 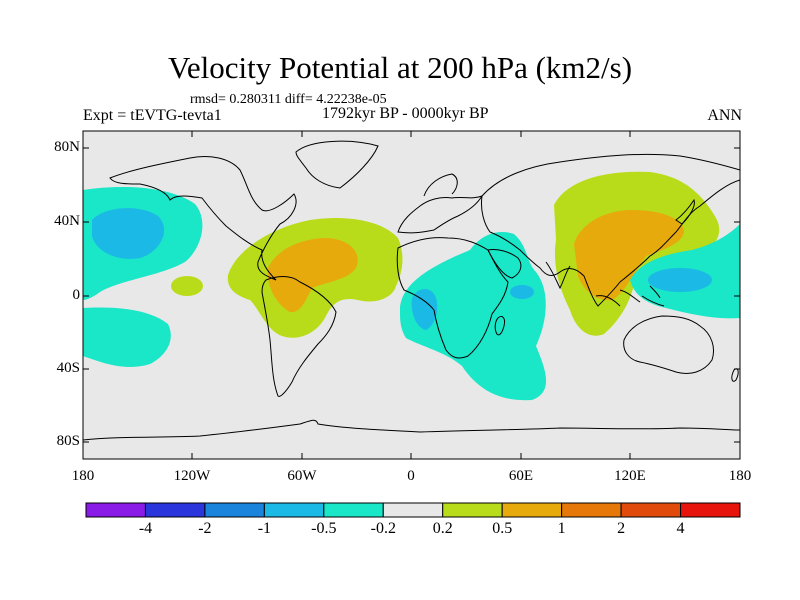 I want to click on lon-label-0: 0, so click(x=411, y=476).